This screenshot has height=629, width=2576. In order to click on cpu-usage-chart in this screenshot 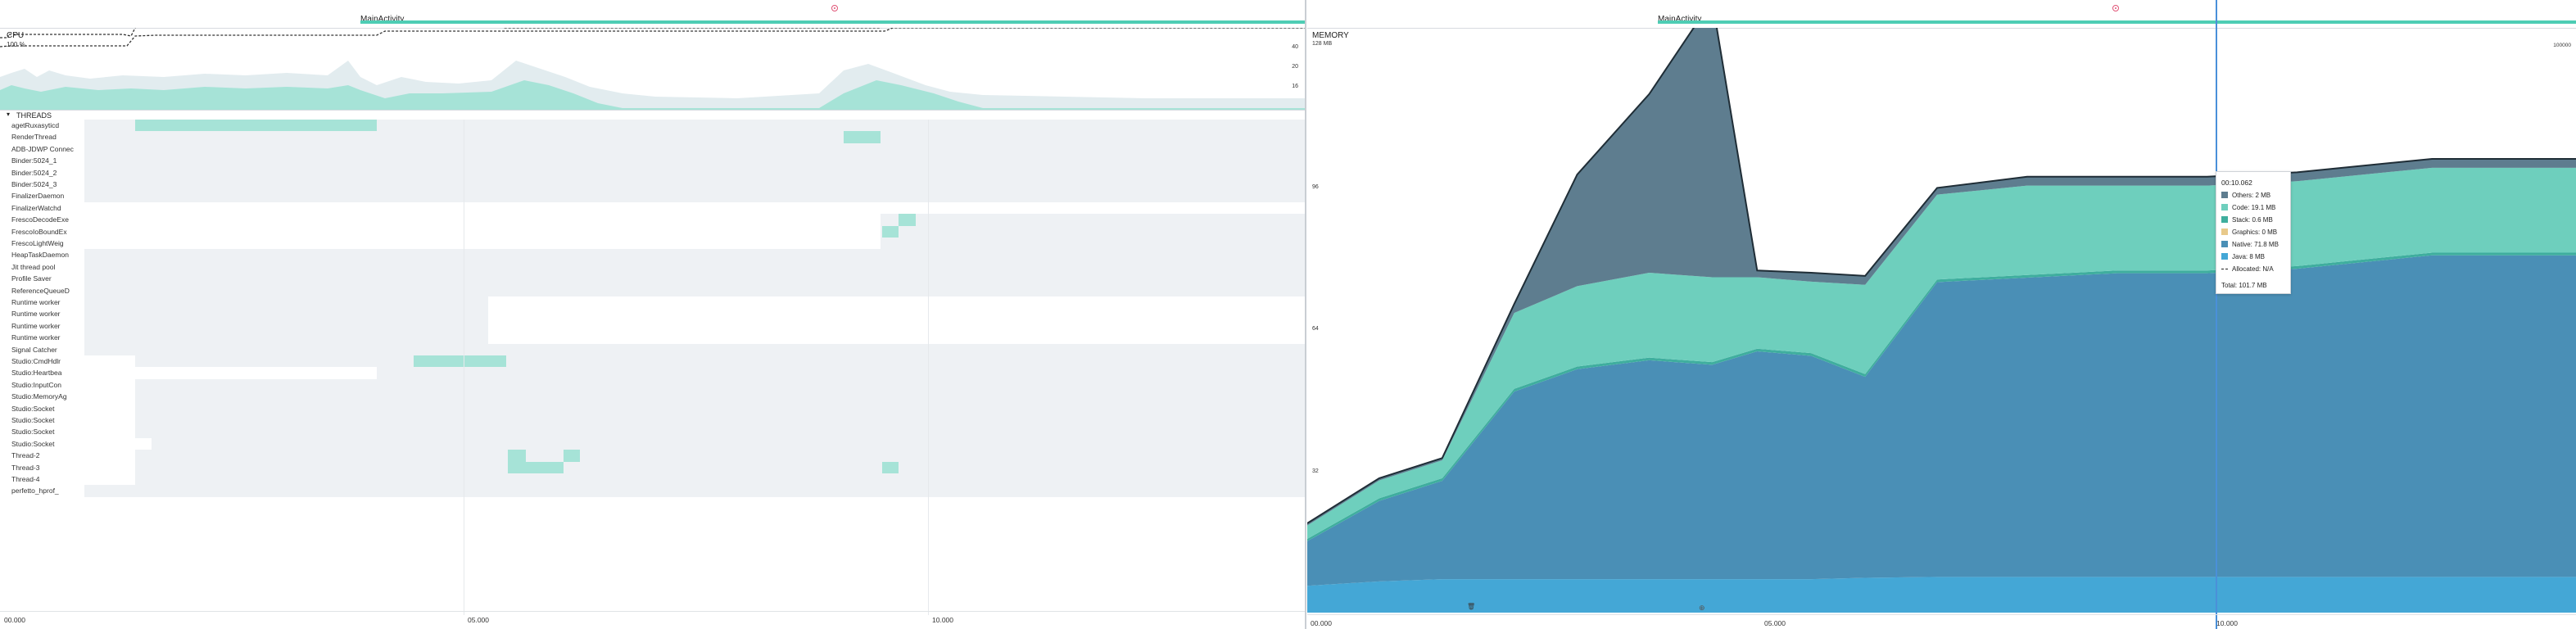, I will do `click(652, 69)`.